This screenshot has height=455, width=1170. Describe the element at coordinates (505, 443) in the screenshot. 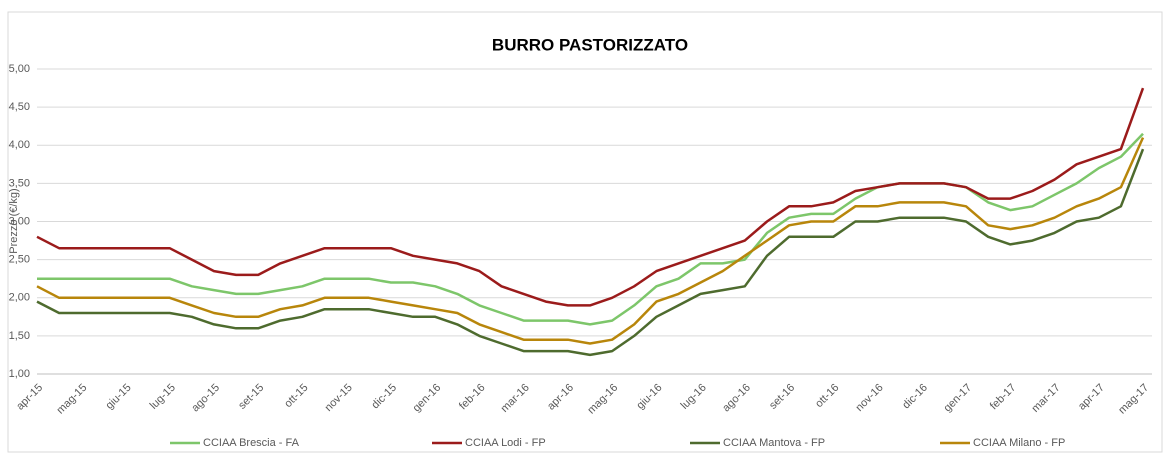

I see `legend-label: CCIAA Lodi - FP` at that location.